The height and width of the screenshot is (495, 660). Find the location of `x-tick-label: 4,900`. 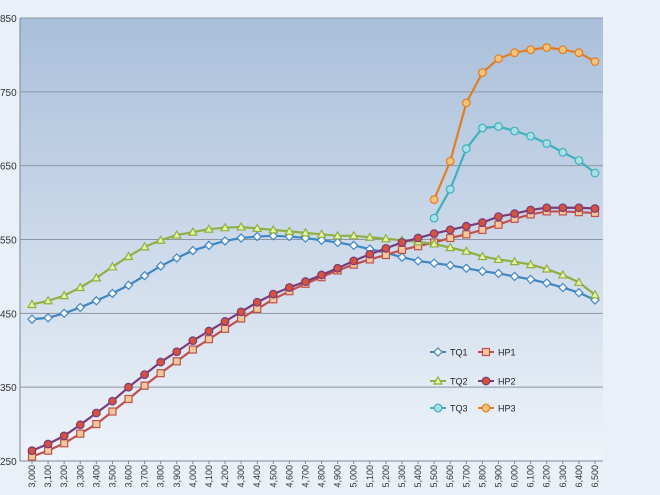

x-tick-label: 4,900 is located at coordinates (338, 476).